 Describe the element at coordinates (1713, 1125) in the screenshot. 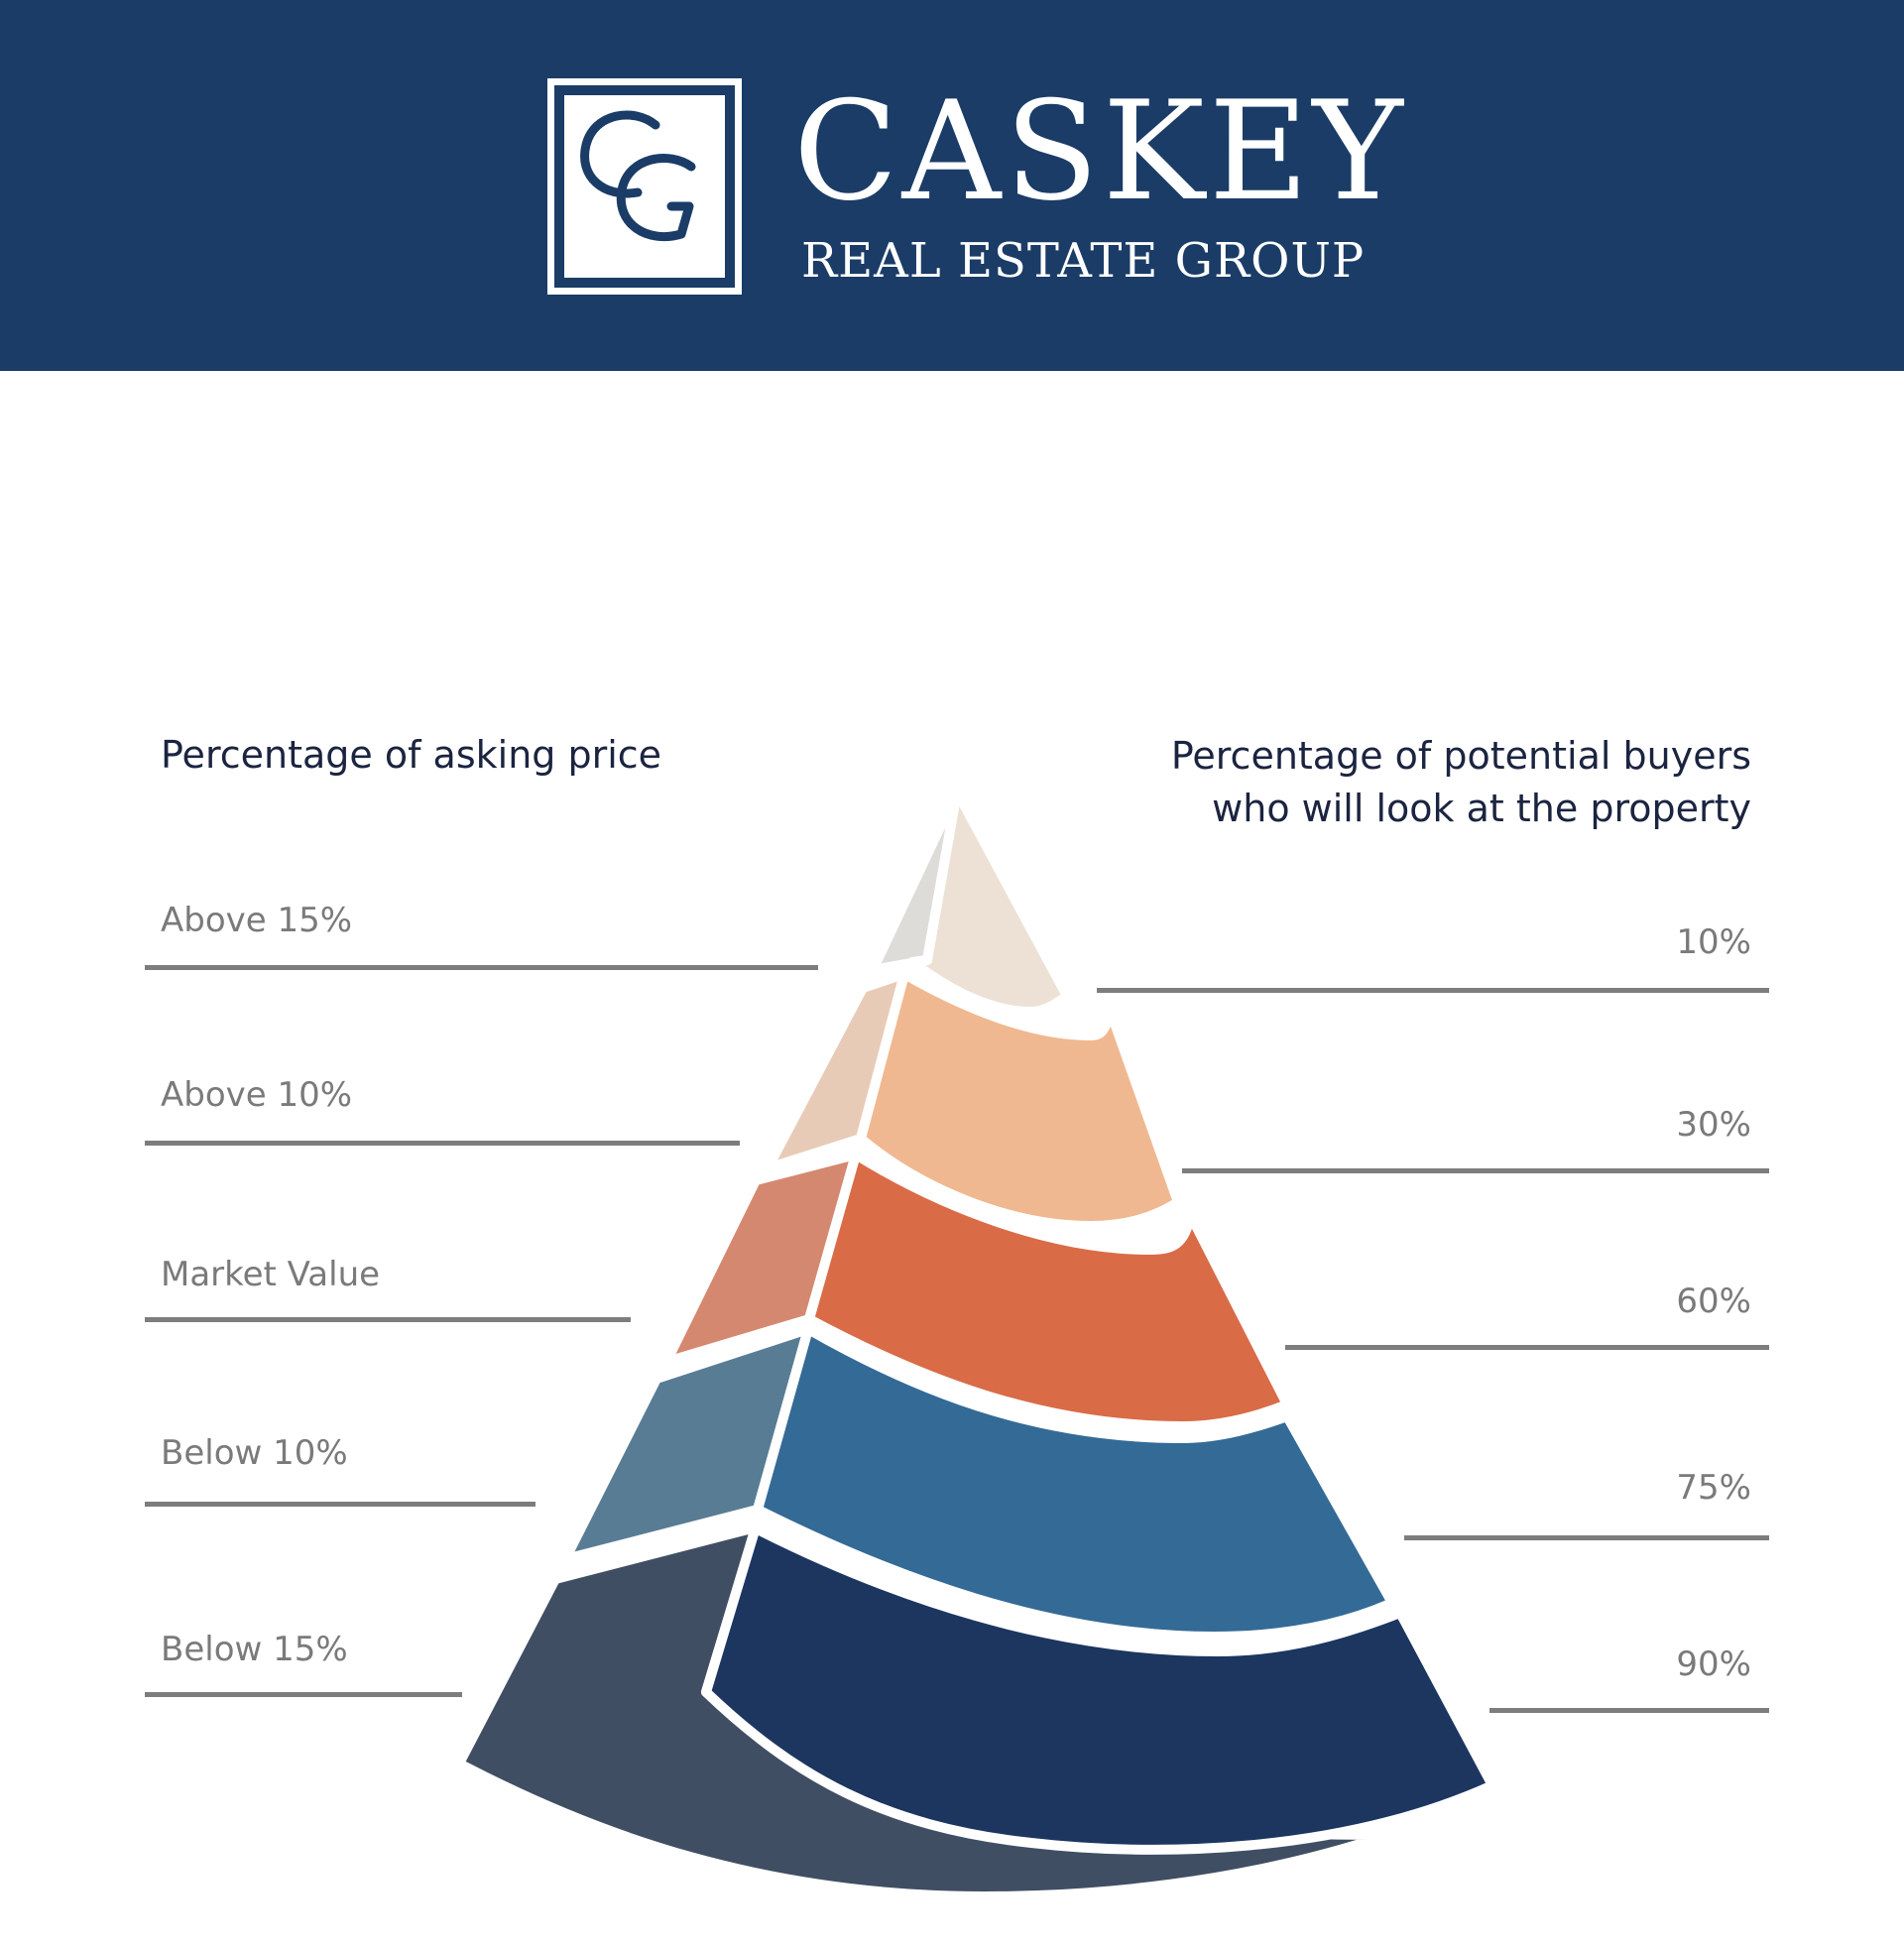

I see `buyers-label-2: 30%` at that location.